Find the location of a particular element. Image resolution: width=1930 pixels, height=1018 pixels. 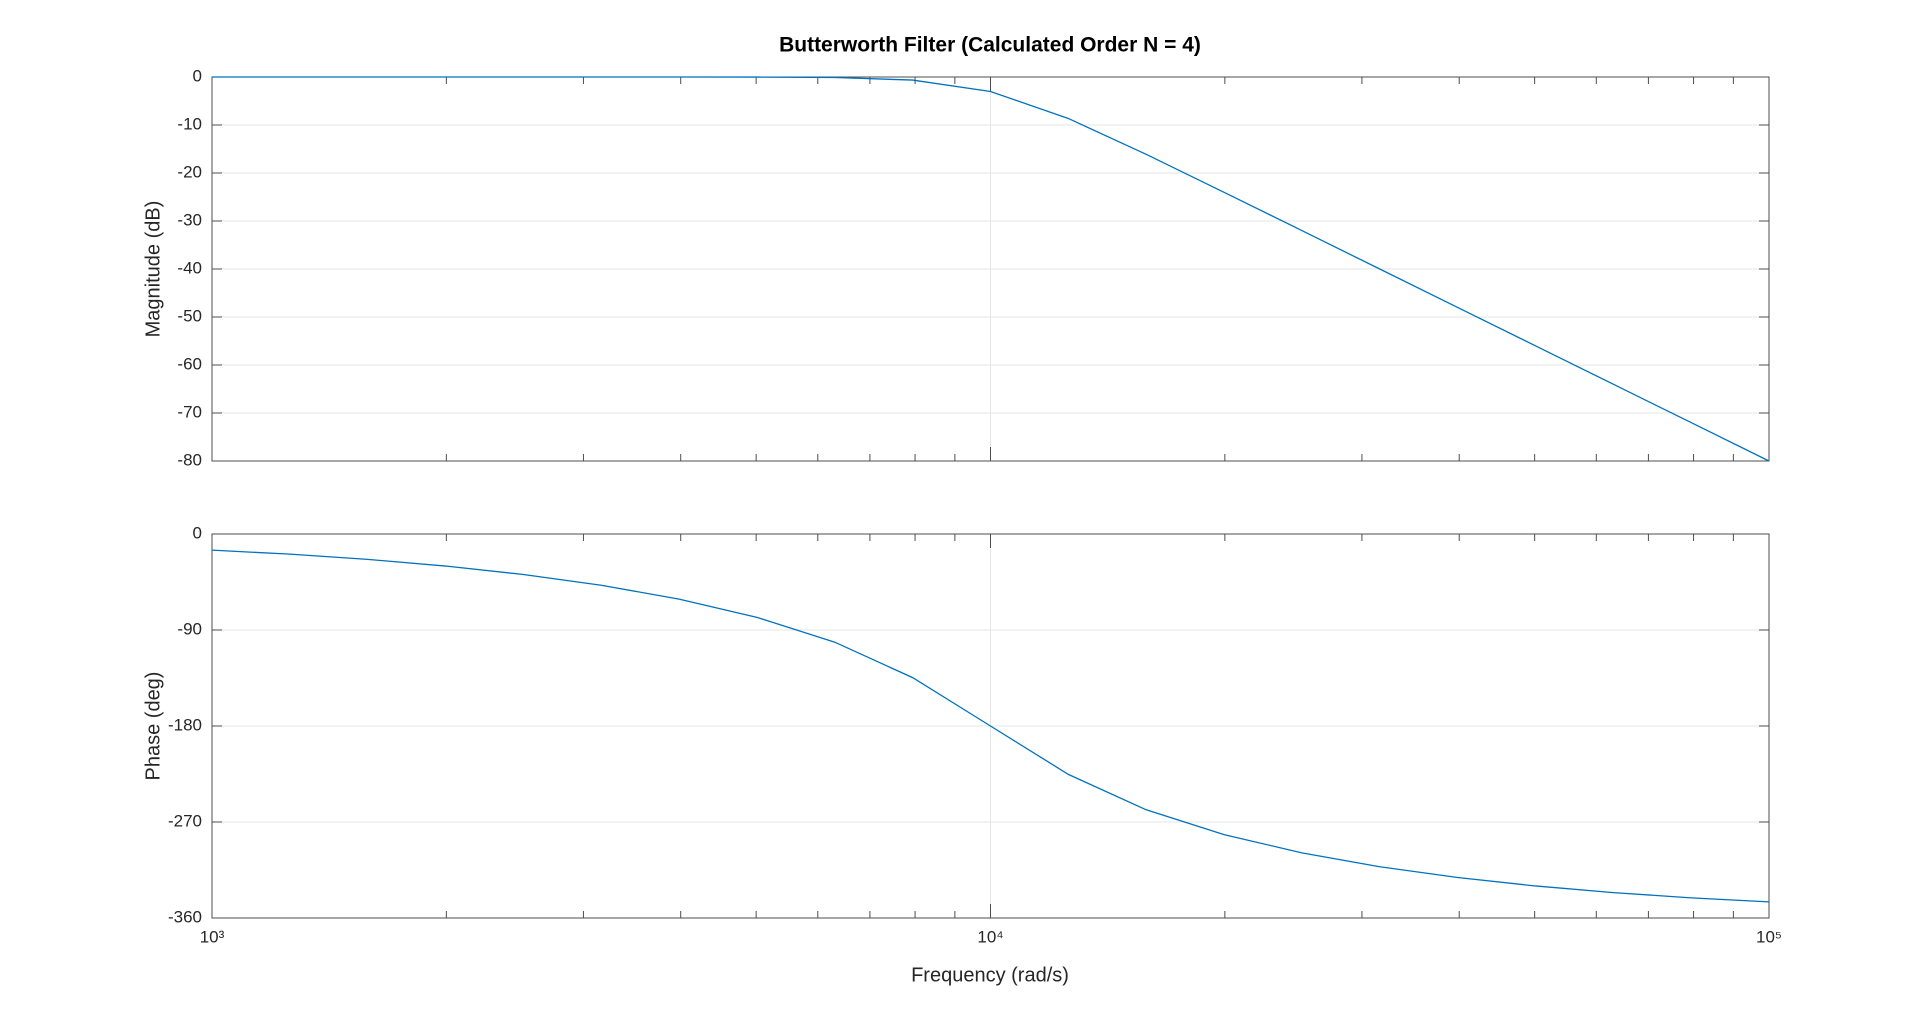

x-tick-label: 10⁵ is located at coordinates (1769, 936).